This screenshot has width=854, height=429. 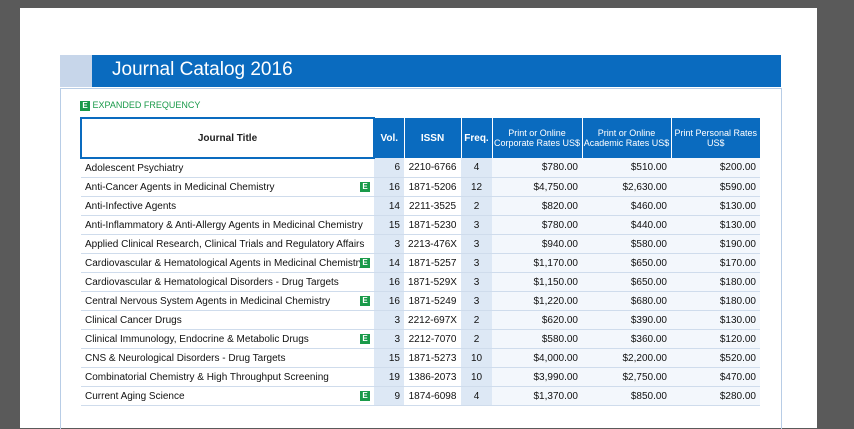 What do you see at coordinates (227, 206) in the screenshot?
I see `journal-title-cell: Anti-Infective Agents` at bounding box center [227, 206].